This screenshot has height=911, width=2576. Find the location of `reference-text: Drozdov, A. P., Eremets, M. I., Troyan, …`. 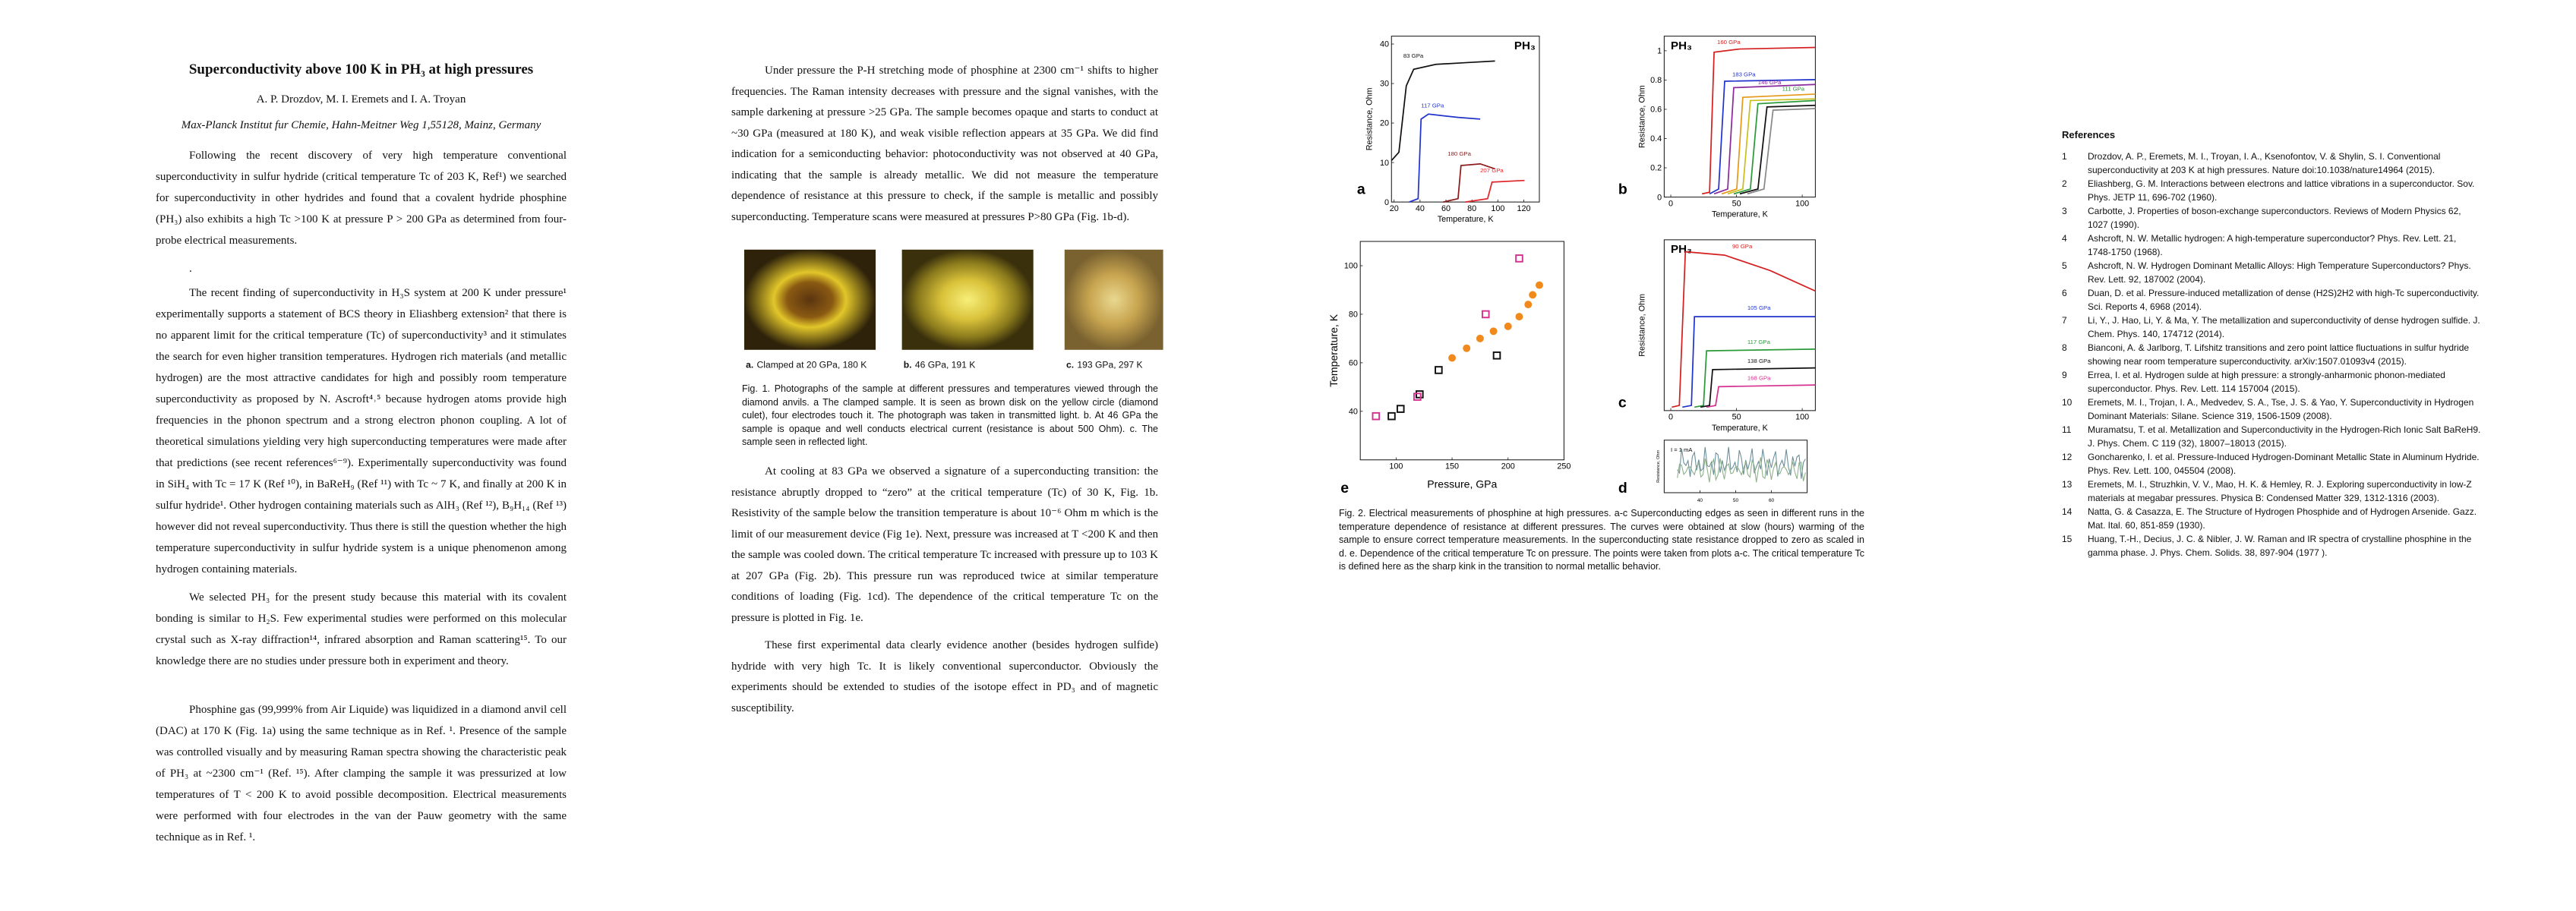

reference-text: Drozdov, A. P., Eremets, M. I., Troyan, … is located at coordinates (2264, 163).